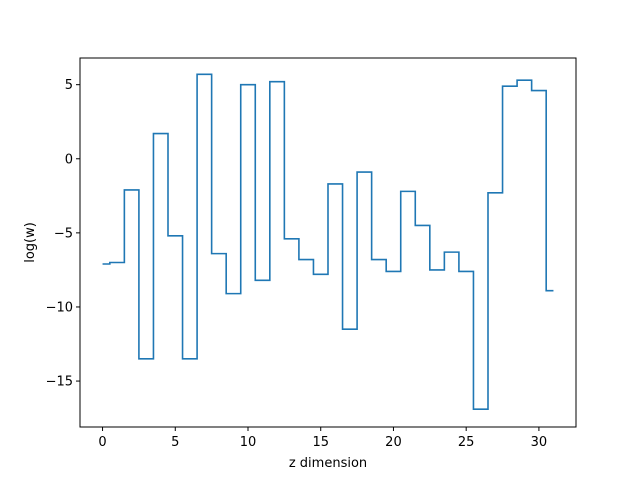 The image size is (640, 480). Describe the element at coordinates (69, 159) in the screenshot. I see `y-tick-label: 0` at that location.